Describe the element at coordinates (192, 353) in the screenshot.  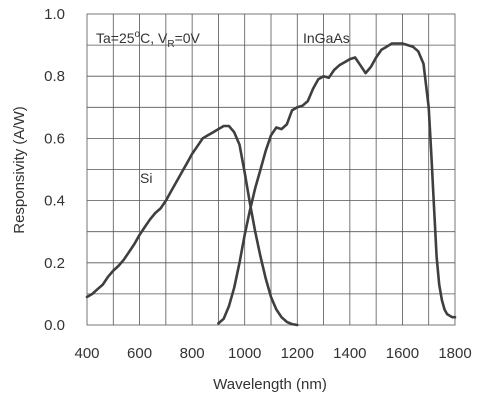
I see `x-tick-label: 800` at that location.